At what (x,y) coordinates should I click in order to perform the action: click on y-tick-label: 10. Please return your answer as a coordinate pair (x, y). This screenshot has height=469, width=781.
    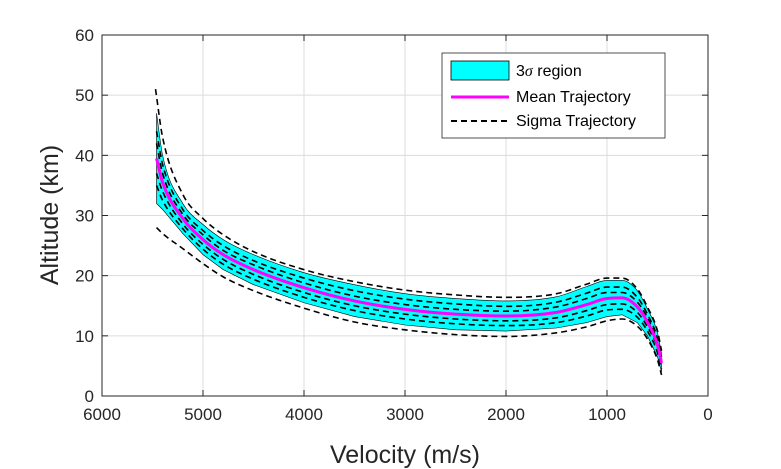
    Looking at the image, I should click on (84, 336).